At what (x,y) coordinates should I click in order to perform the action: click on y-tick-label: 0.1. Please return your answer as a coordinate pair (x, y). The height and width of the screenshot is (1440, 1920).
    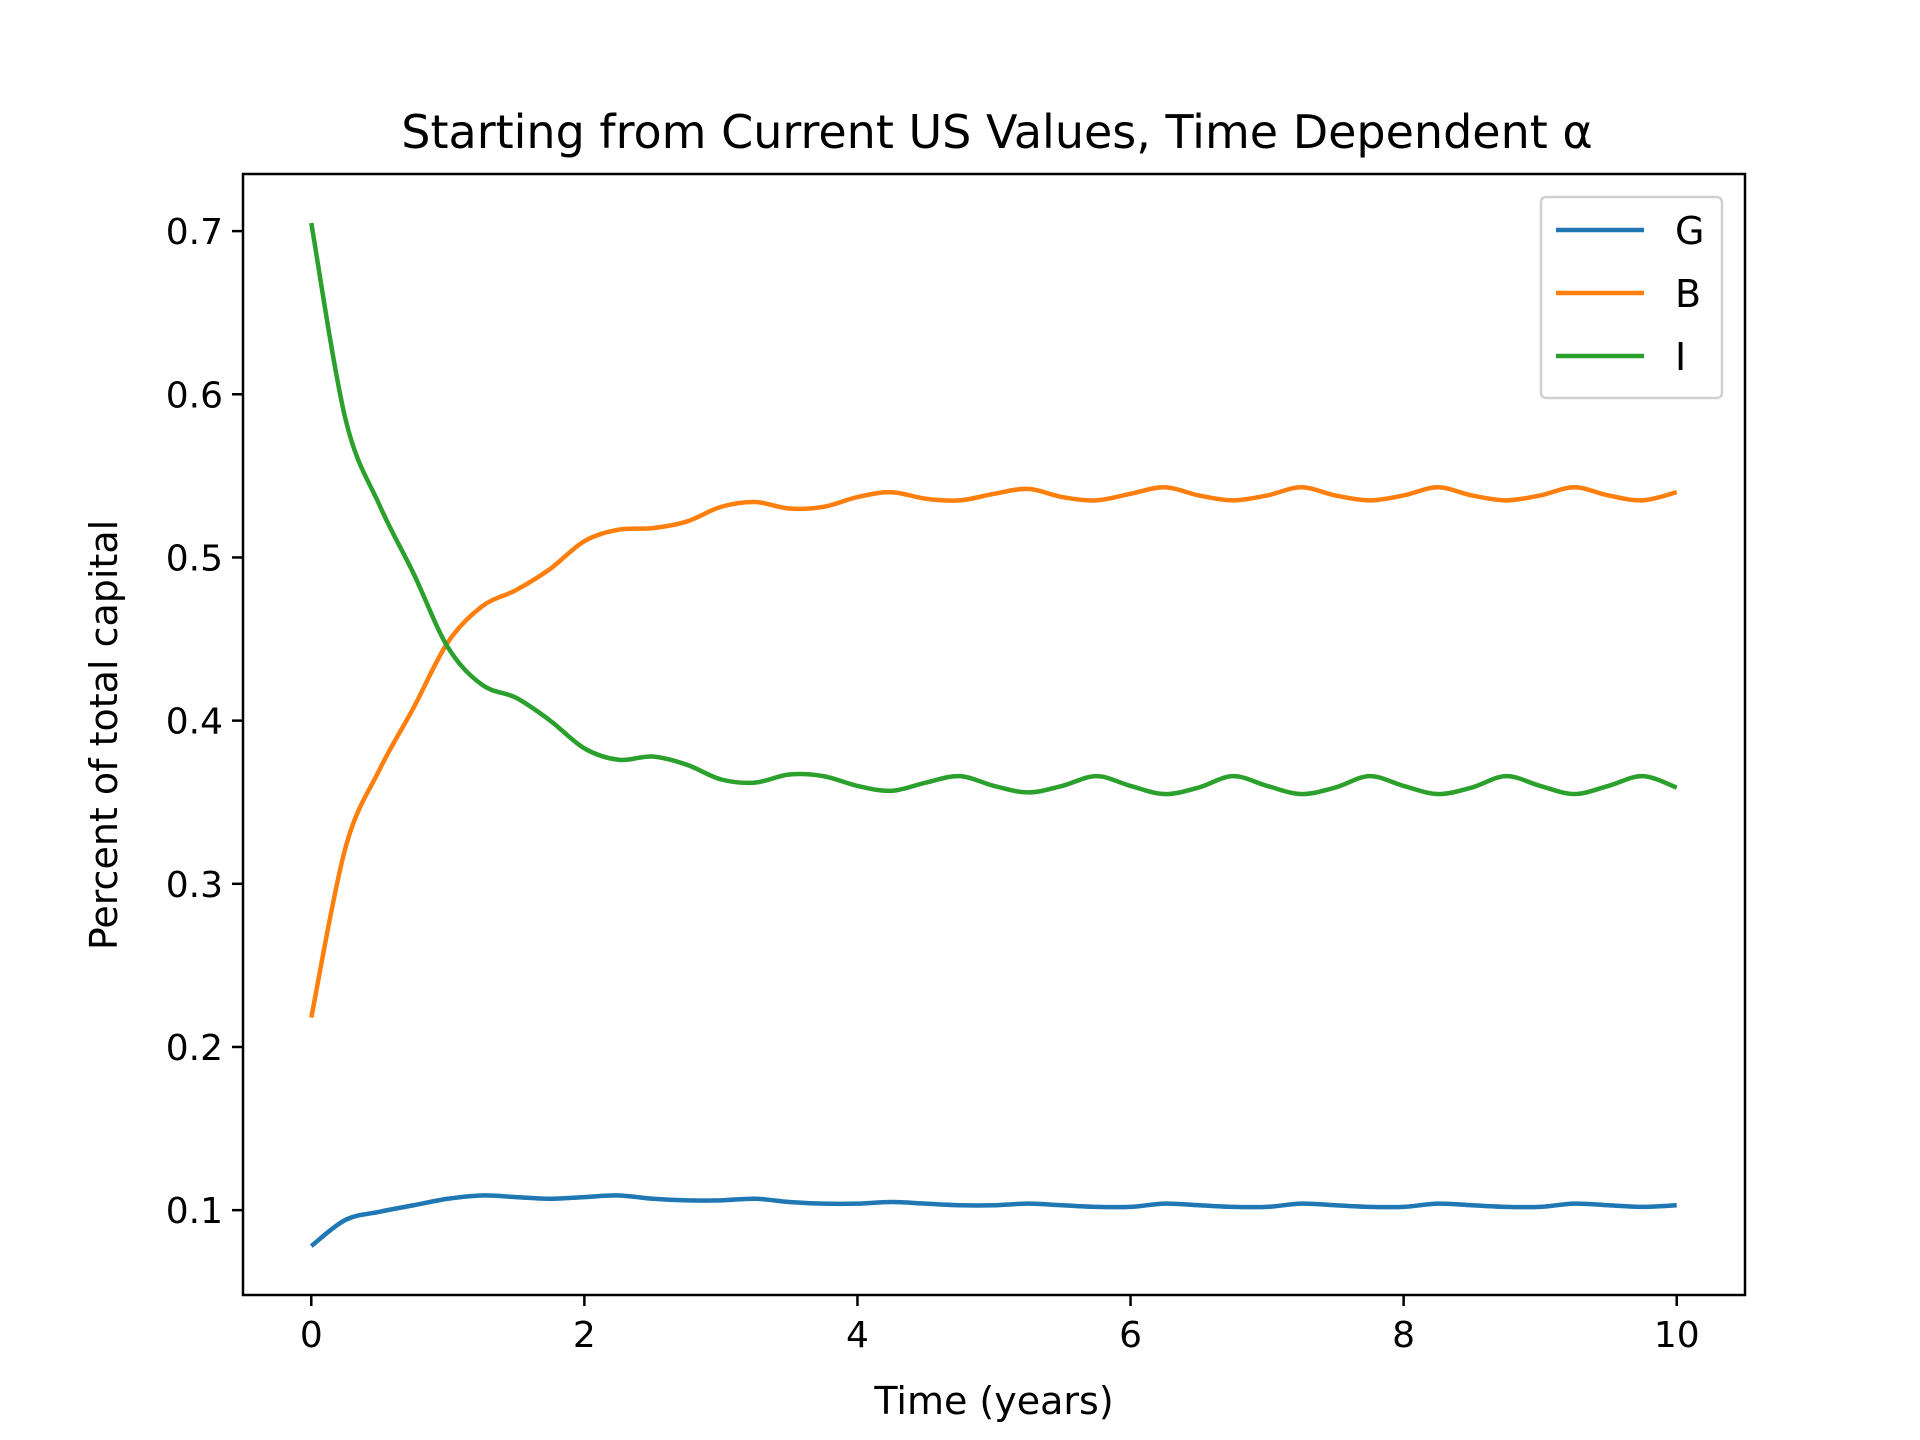
    Looking at the image, I should click on (194, 1211).